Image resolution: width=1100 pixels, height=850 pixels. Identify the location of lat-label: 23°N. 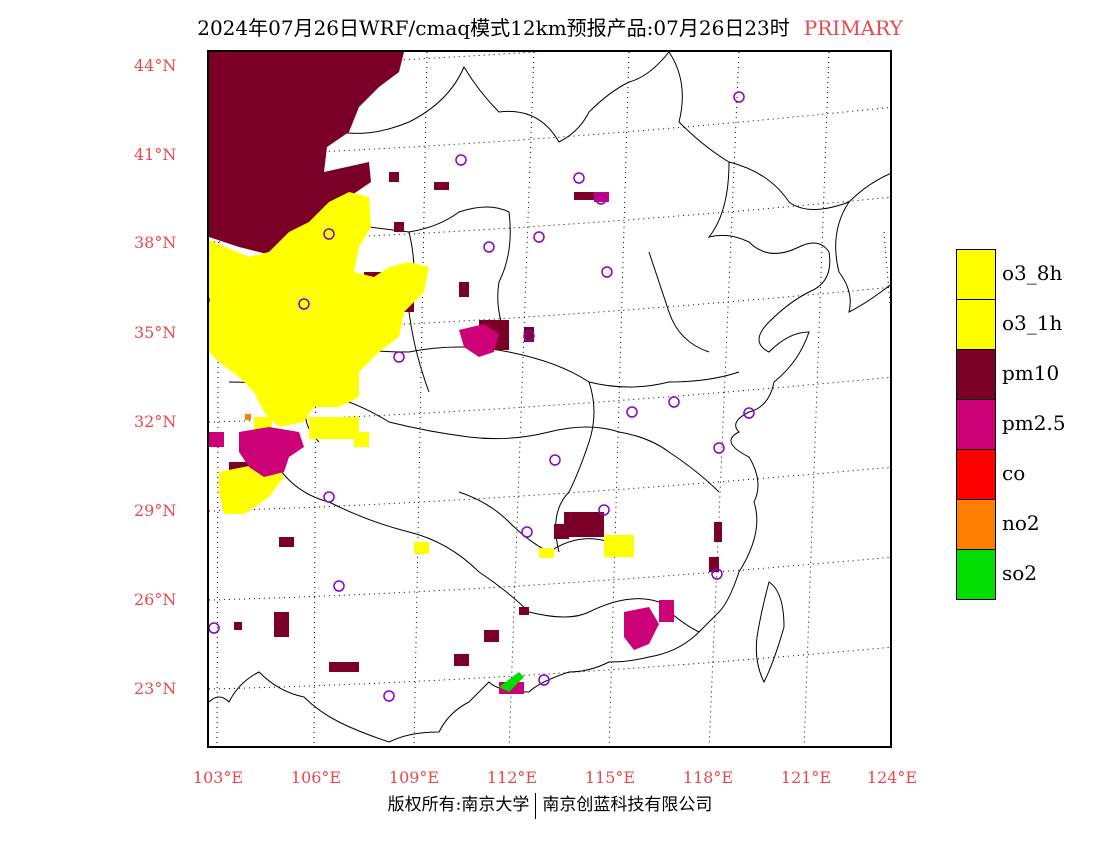
(155, 688).